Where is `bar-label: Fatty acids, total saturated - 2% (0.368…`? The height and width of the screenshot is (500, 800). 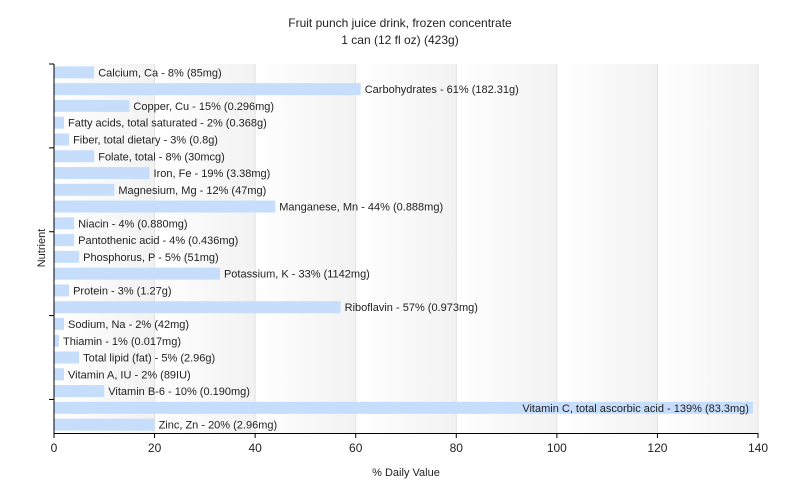
bar-label: Fatty acids, total saturated - 2% (0.368… is located at coordinates (167, 124).